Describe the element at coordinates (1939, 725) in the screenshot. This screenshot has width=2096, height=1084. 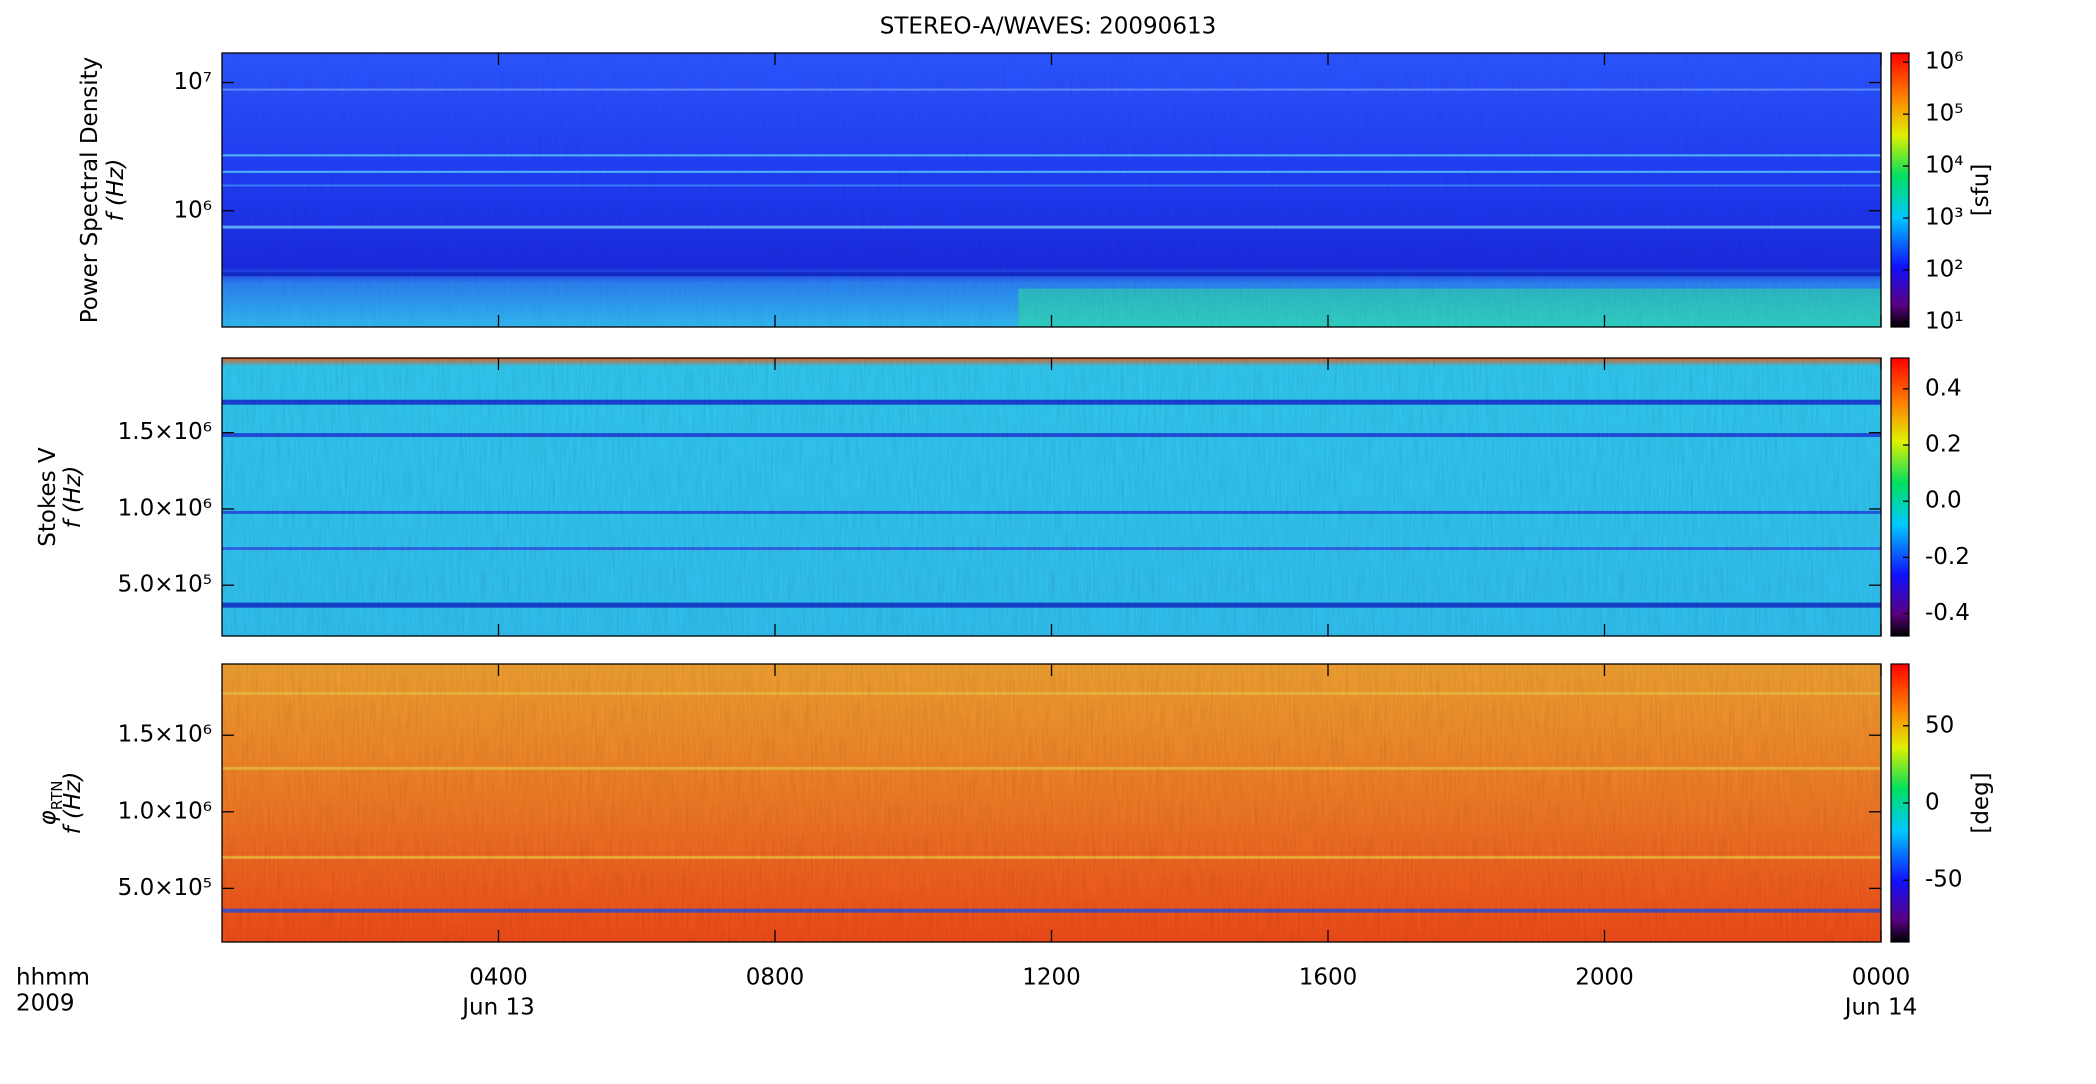
I see `colorbar-tick-label: 50` at that location.